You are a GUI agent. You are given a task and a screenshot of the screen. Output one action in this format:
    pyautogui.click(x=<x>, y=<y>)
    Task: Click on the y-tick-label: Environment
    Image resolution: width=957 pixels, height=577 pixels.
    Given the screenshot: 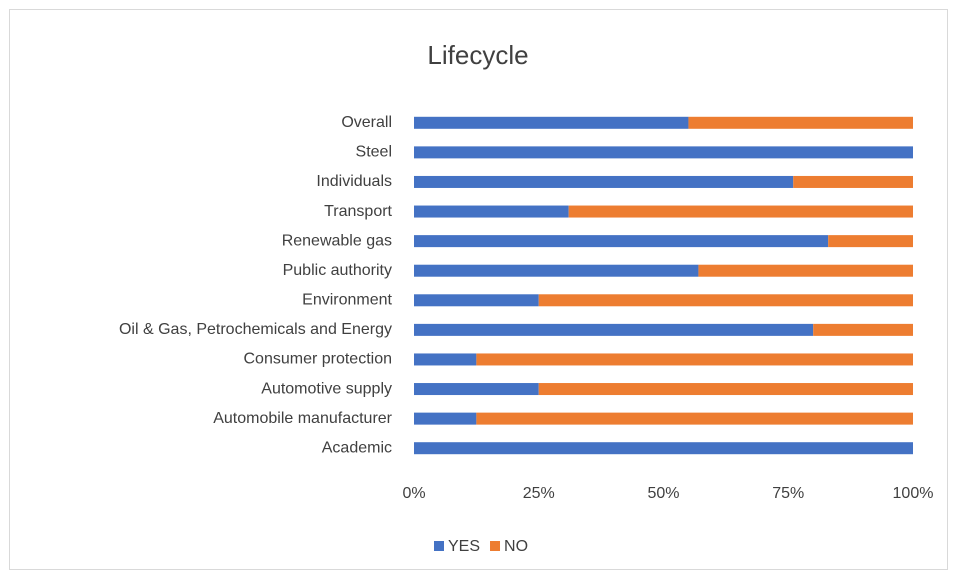 What is the action you would take?
    pyautogui.click(x=347, y=300)
    